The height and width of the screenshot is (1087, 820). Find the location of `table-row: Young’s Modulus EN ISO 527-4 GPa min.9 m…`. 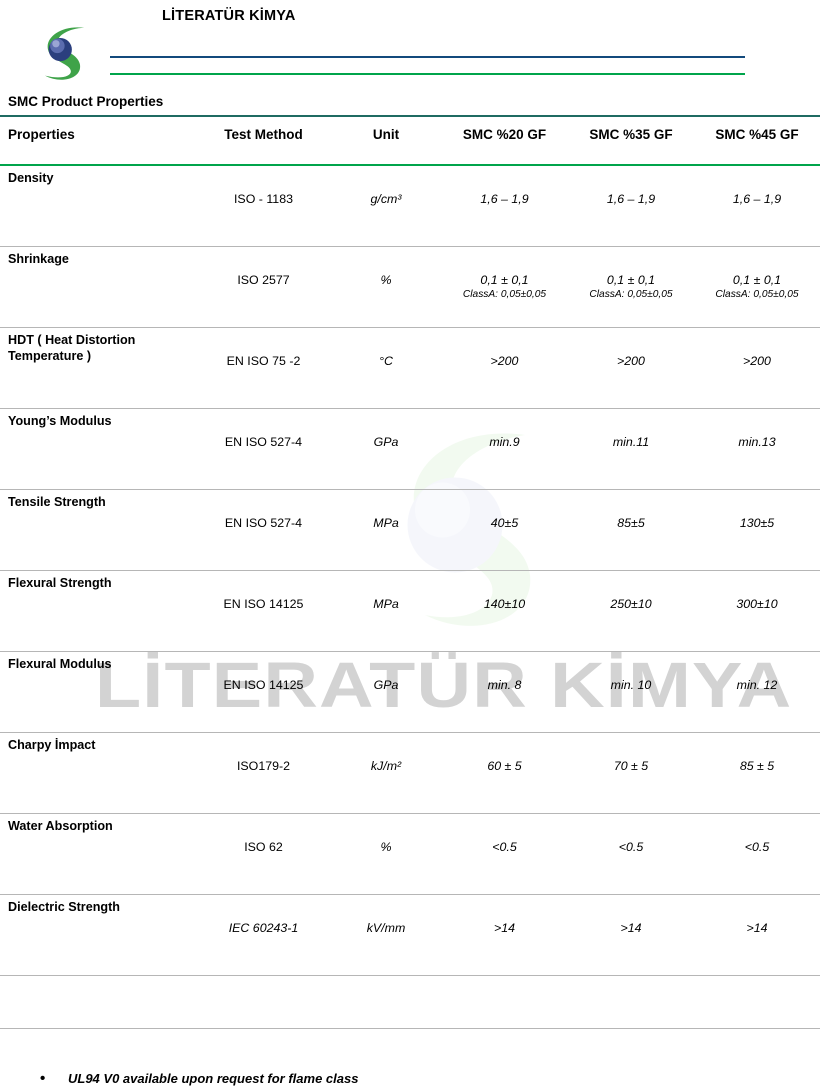

table-row: Young’s Modulus EN ISO 527-4 GPa min.9 m… is located at coordinates (410, 449).